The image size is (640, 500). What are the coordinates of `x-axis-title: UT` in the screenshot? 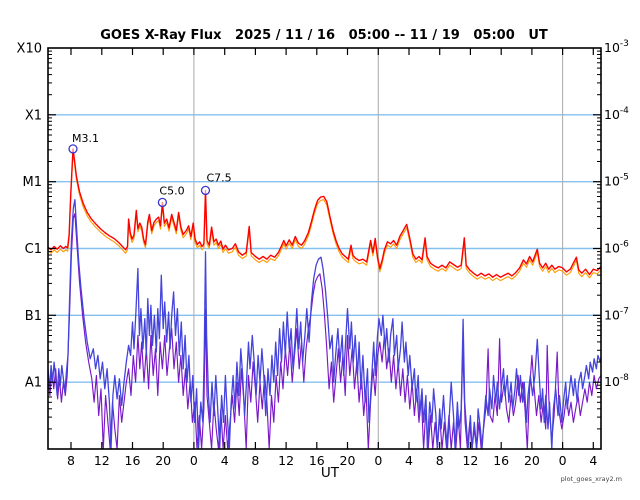 It's located at (330, 473).